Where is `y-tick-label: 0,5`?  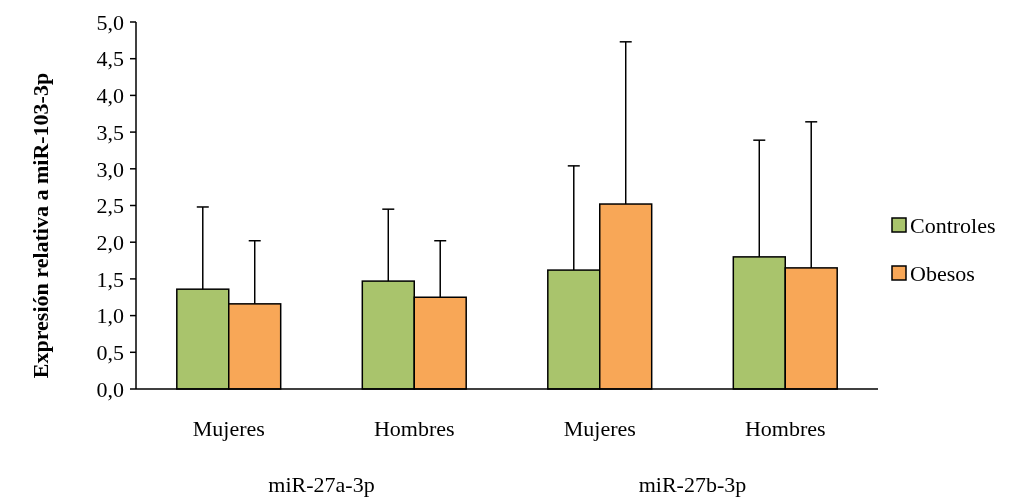
y-tick-label: 0,5 is located at coordinates (110, 352).